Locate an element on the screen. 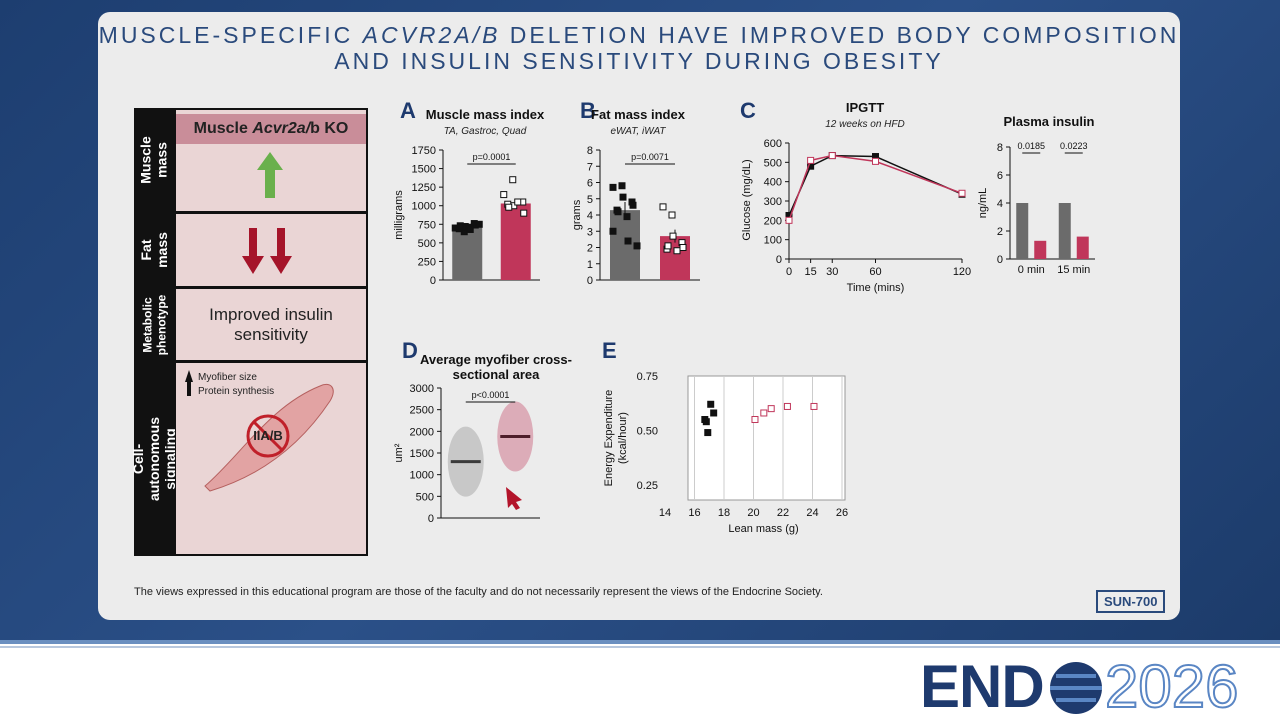  y-axis-label: ng/mL is located at coordinates (983, 203).